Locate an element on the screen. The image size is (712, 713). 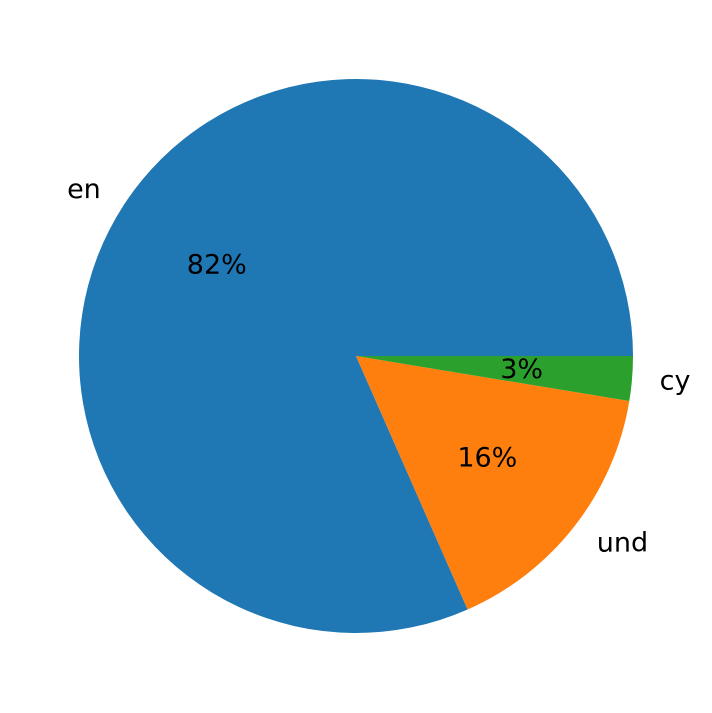
slice-label-cy: cy is located at coordinates (675, 380).